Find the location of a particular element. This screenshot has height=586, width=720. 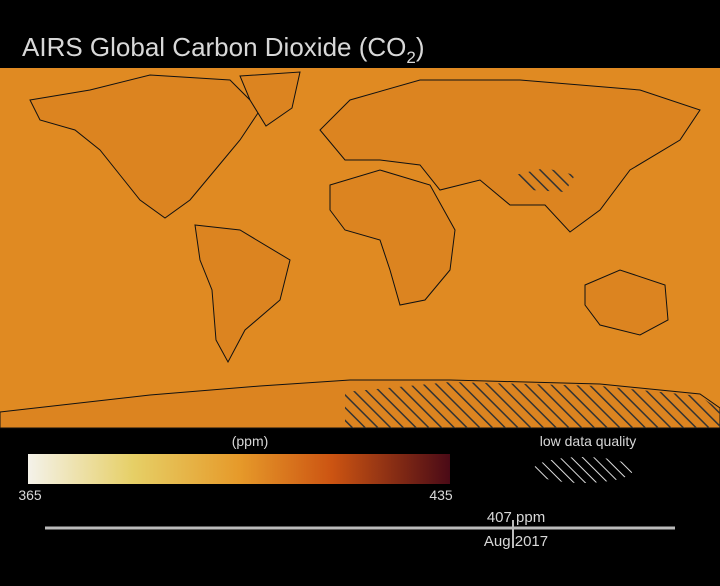

colorbar-max: 435 is located at coordinates (441, 495).